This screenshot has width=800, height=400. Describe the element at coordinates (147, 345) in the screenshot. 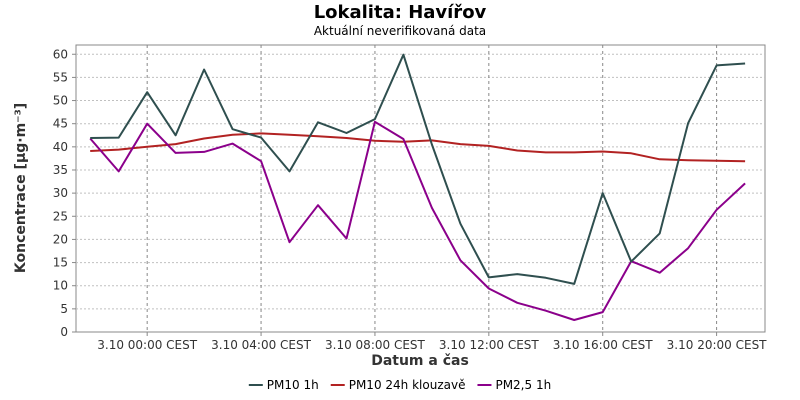

I see `x-tick-label: 3.10 00:00 CEST` at that location.